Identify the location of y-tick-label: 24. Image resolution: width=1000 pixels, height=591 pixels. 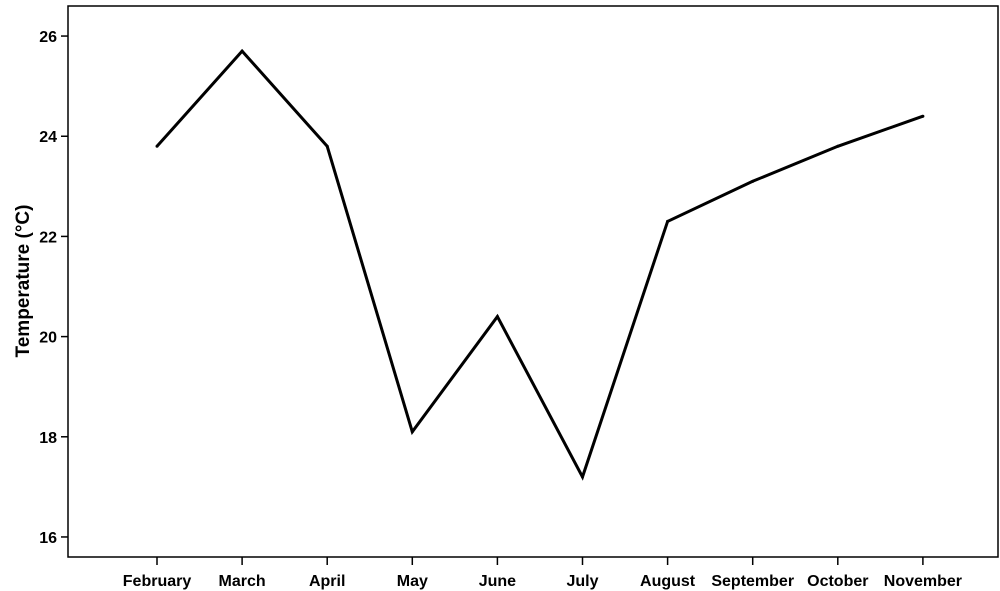
(48, 137).